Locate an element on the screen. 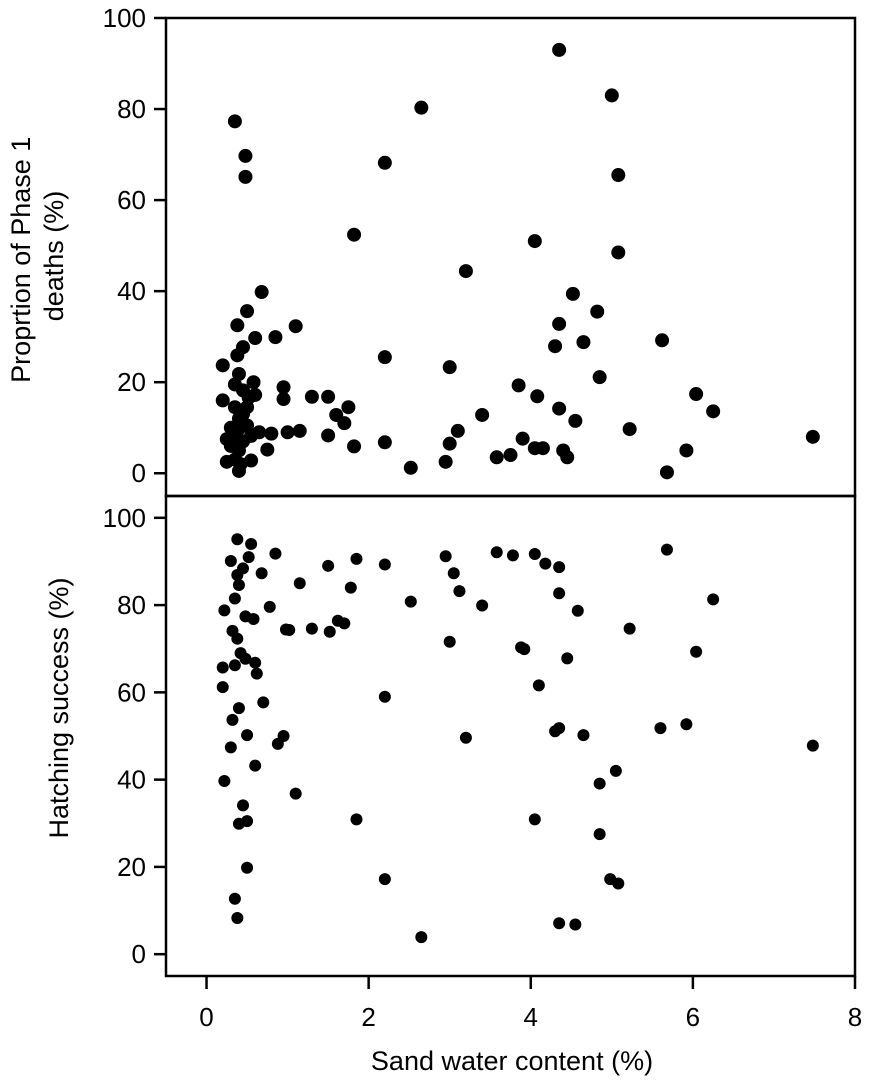  phase1-y-tick-label: 100 is located at coordinates (124, 18).